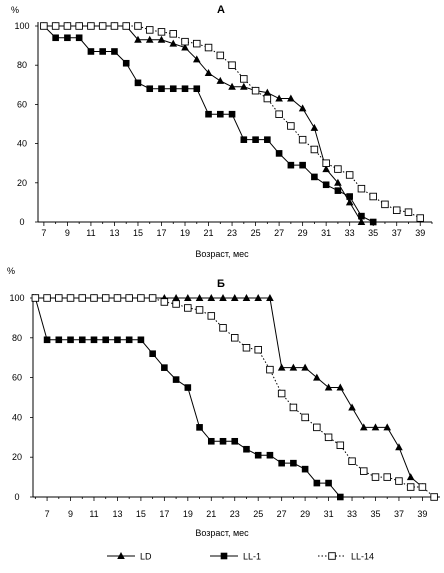 Image resolution: width=444 pixels, height=573 pixels. Describe the element at coordinates (256, 233) in the screenshot. I see `panel-a-x-tick-label: 25` at that location.